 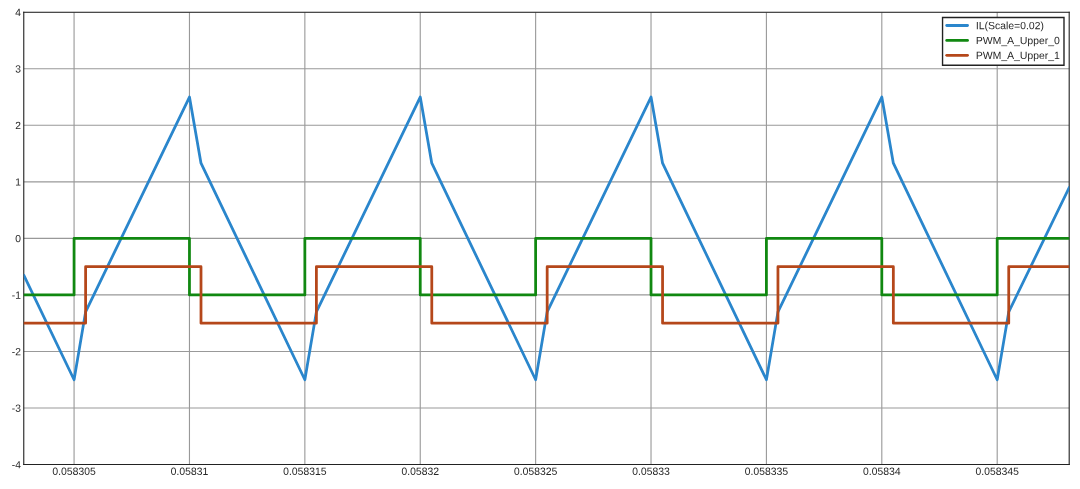 What do you see at coordinates (766, 471) in the screenshot?
I see `x-tick-label: 0.058335` at bounding box center [766, 471].